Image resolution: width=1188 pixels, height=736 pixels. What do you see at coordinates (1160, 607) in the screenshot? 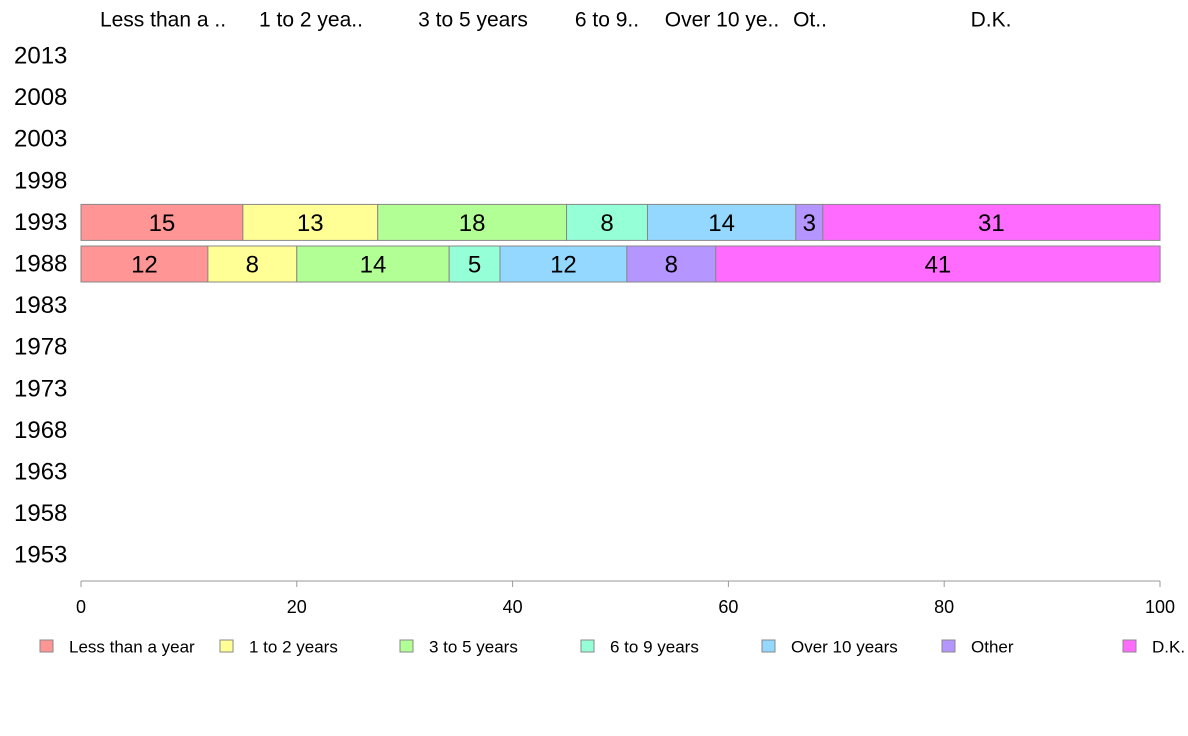
I see `x-tick-label: 100` at bounding box center [1160, 607].